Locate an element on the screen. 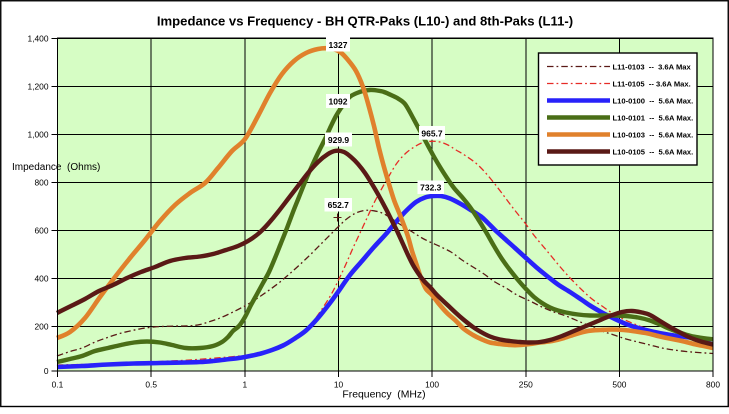 The width and height of the screenshot is (729, 414). svg-text: 600 is located at coordinates (42, 231).